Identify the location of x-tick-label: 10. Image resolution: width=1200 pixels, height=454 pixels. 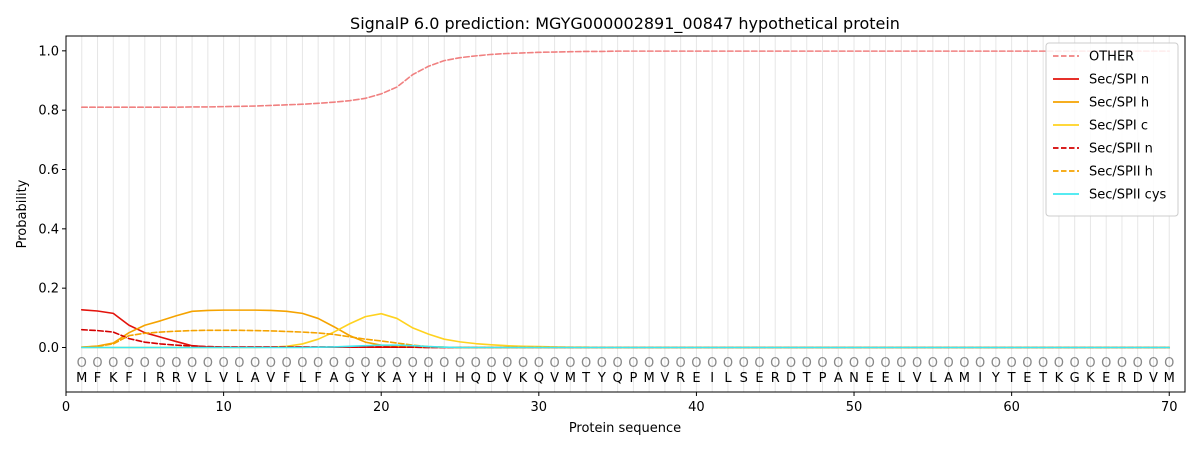
(223, 407).